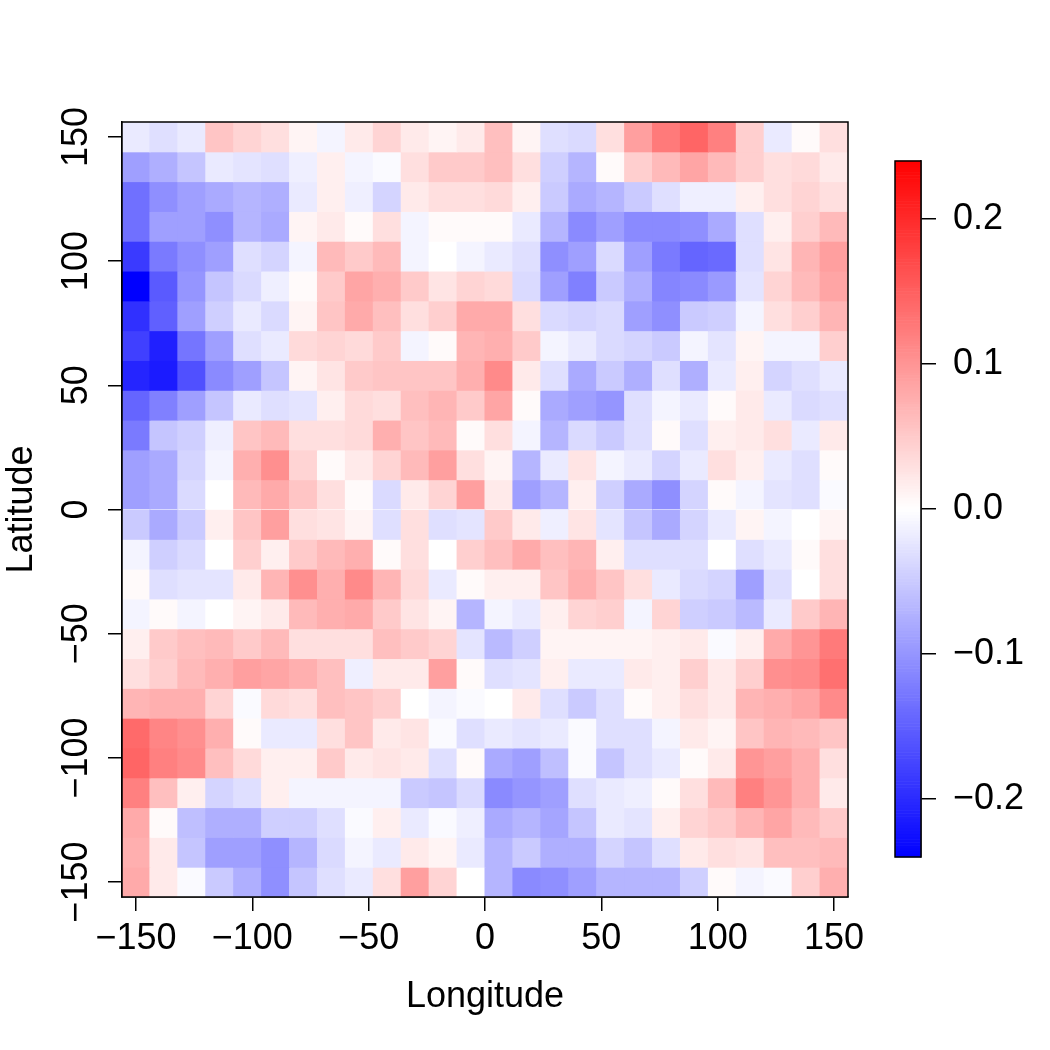  I want to click on y-tick-label: 50, so click(75, 385).